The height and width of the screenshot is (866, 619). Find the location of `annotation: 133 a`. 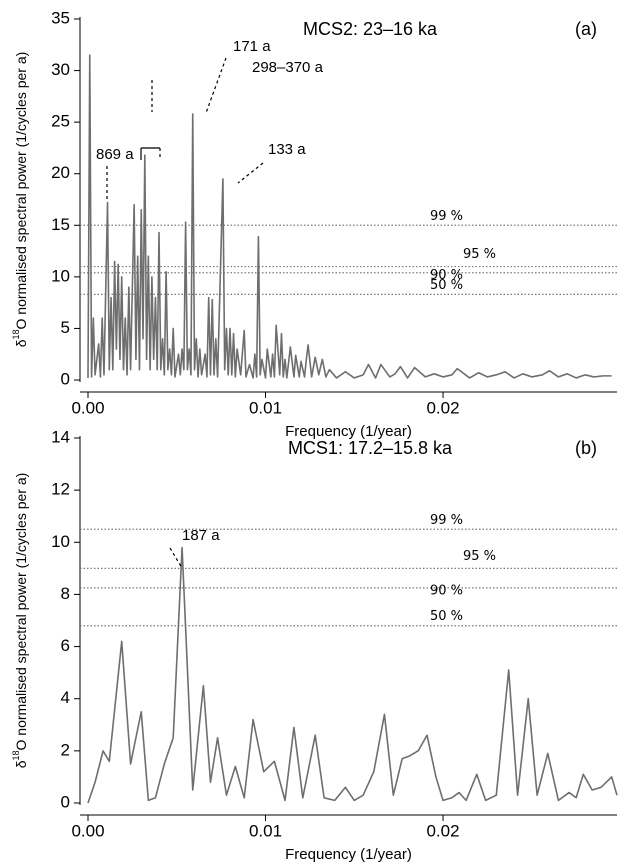

annotation: 133 a is located at coordinates (287, 149).